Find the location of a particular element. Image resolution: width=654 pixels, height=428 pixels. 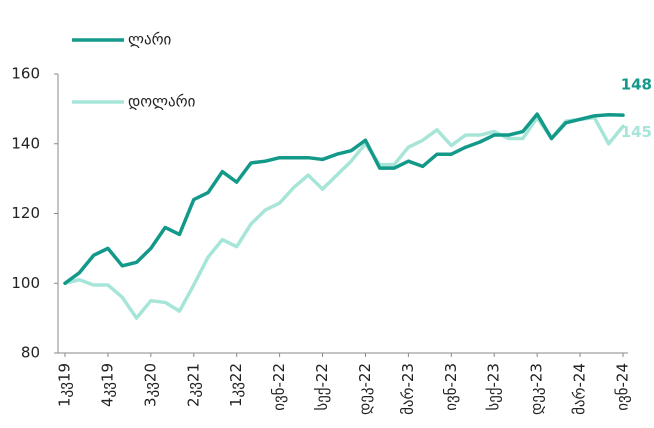

x-tick-label: 1კვ19 is located at coordinates (65, 385).